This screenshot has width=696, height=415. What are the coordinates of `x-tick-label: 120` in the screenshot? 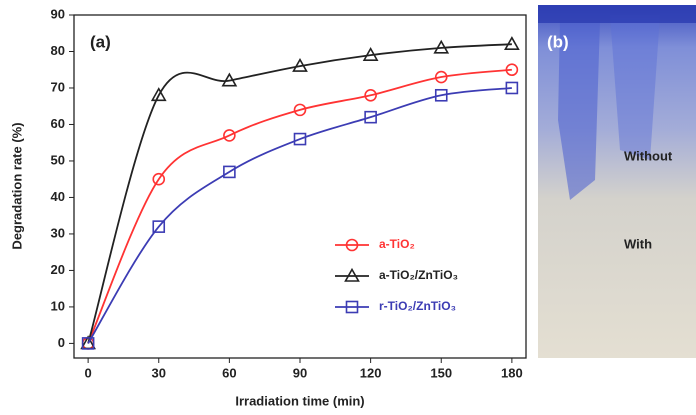 It's located at (371, 372).